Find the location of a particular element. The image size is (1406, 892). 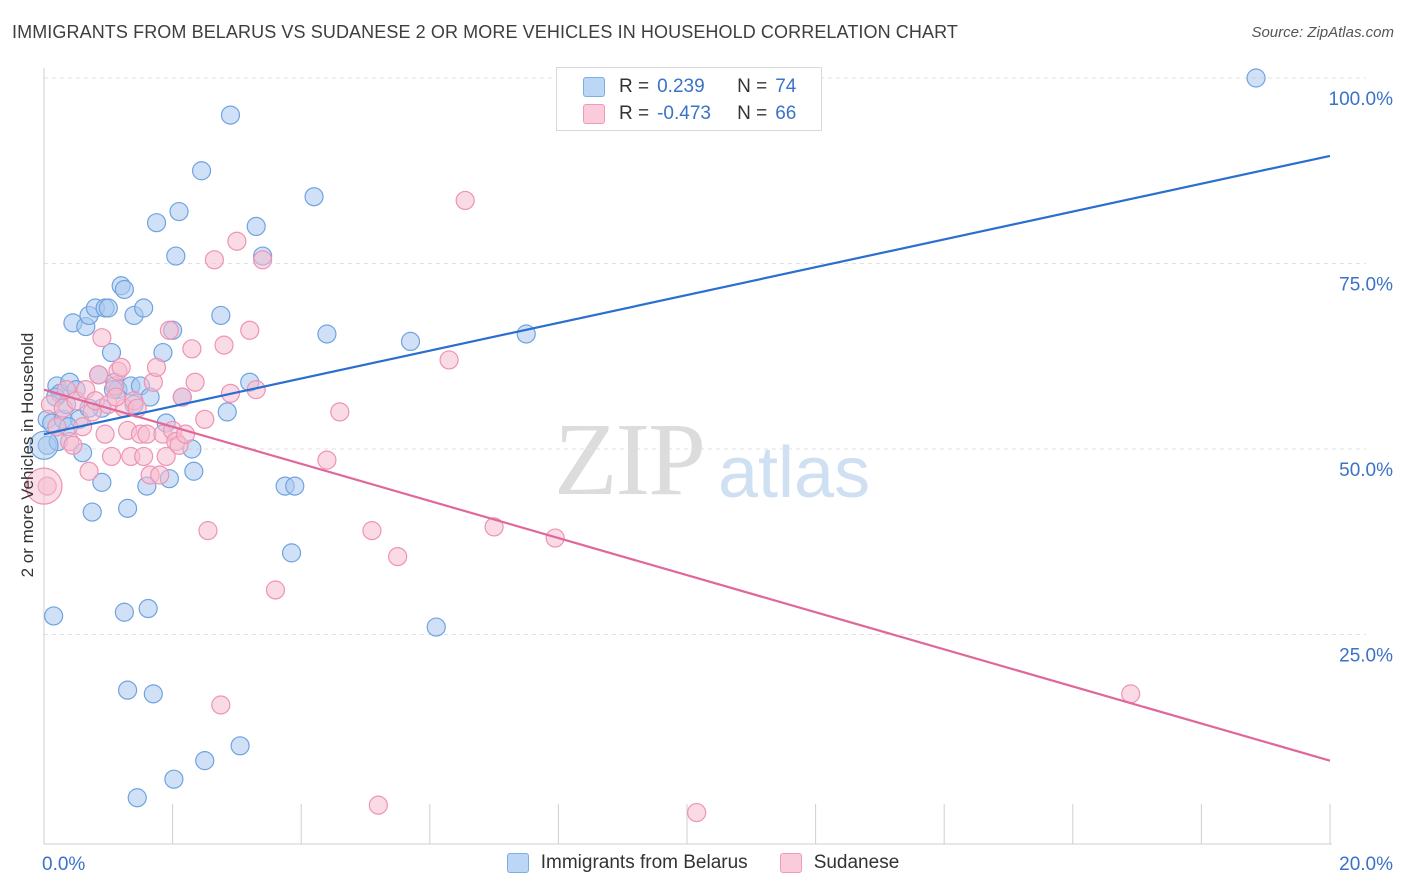

bottom-legend-item-sudanese: Sudanese is located at coordinates (839, 863).